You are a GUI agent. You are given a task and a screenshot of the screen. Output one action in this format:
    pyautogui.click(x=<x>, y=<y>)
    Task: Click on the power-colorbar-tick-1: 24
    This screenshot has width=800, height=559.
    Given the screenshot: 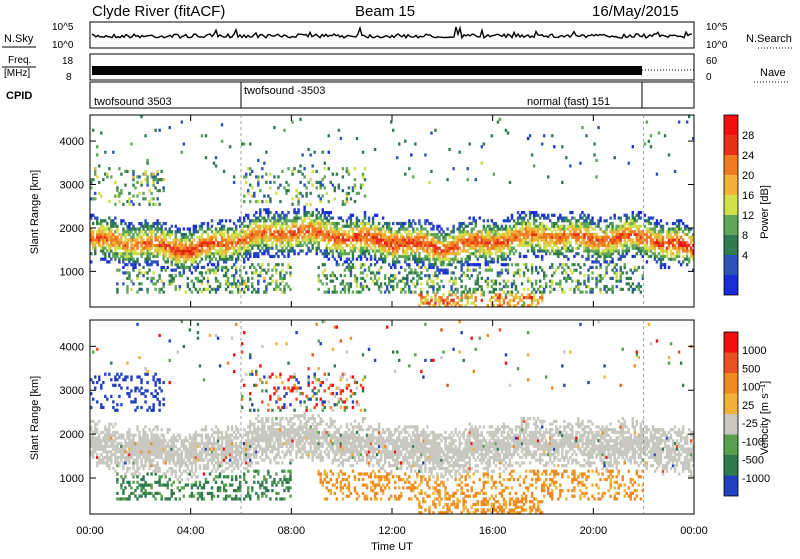 What is the action you would take?
    pyautogui.click(x=748, y=156)
    